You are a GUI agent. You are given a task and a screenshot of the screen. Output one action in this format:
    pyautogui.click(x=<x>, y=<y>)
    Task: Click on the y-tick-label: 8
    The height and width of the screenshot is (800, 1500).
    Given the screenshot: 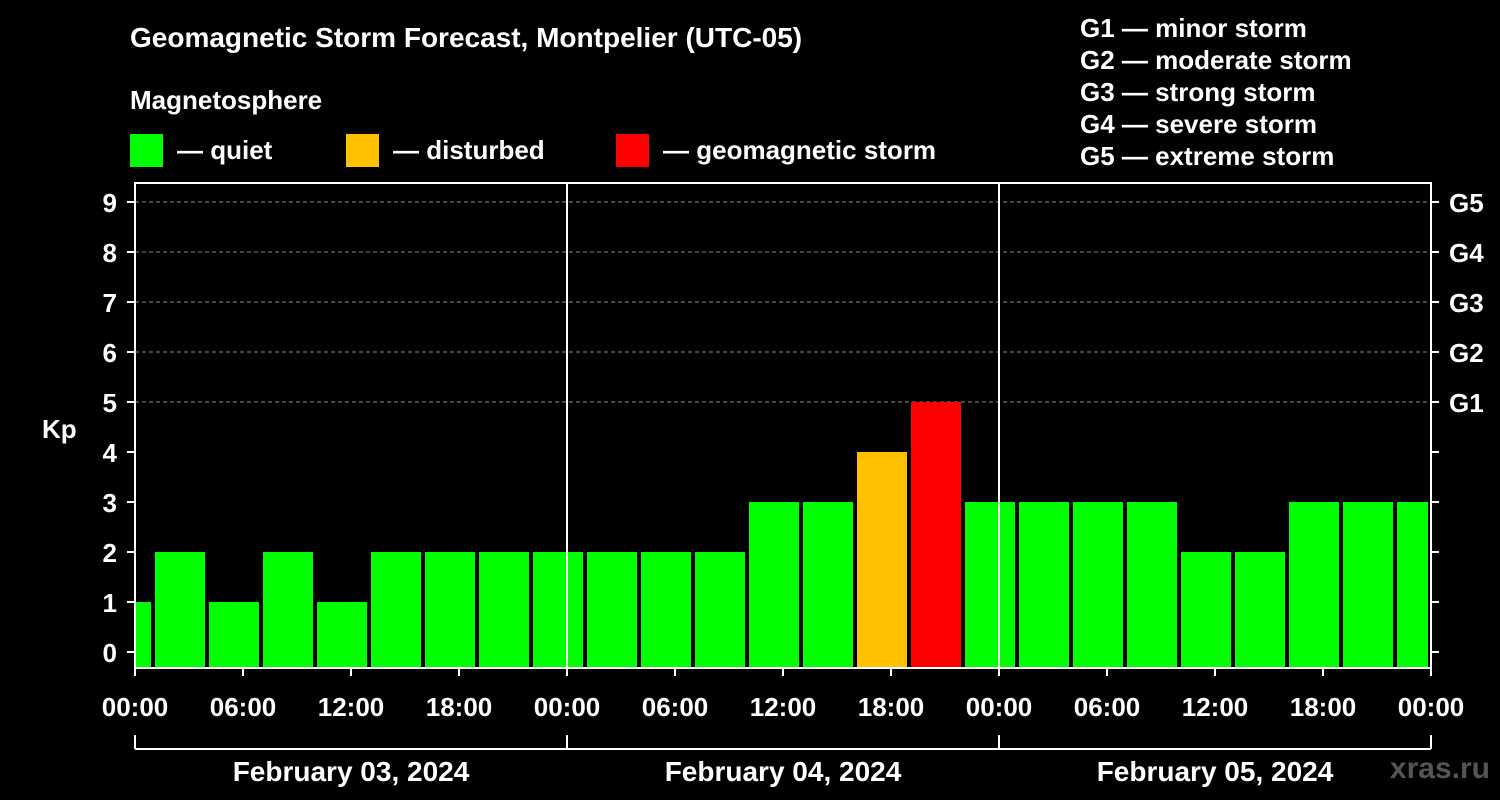 What is the action you would take?
    pyautogui.click(x=110, y=253)
    